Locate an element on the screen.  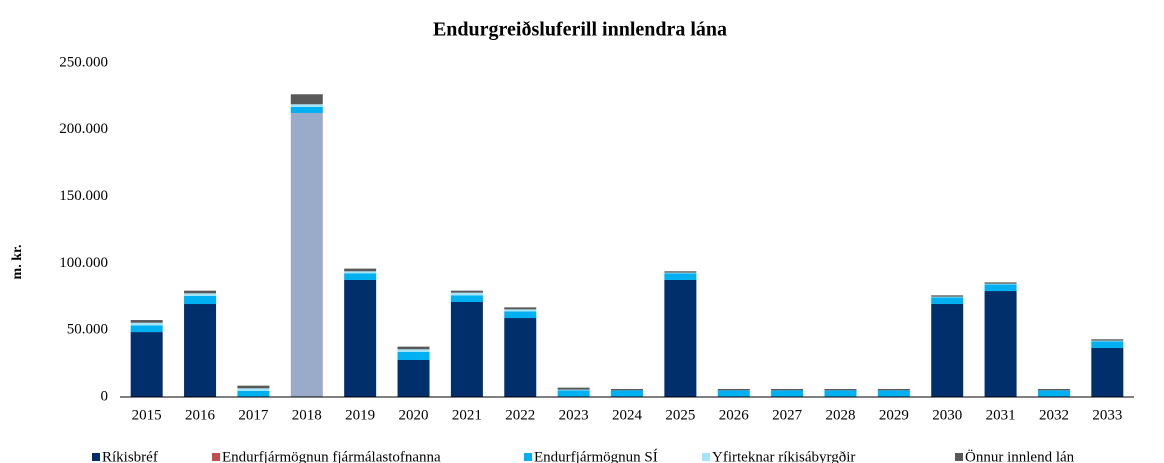
y-tick-label: 150.000 is located at coordinates (83, 196).